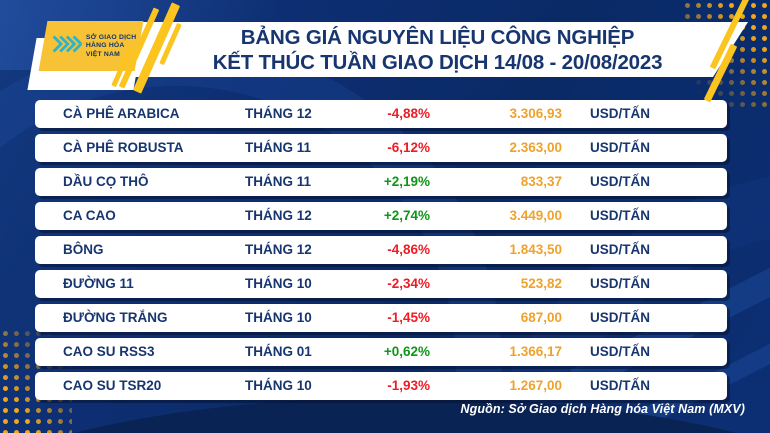  I want to click on mxv-logo: SỞ GIAO DỊCH HÀNG HÓA VIỆT NAM, so click(91, 46).